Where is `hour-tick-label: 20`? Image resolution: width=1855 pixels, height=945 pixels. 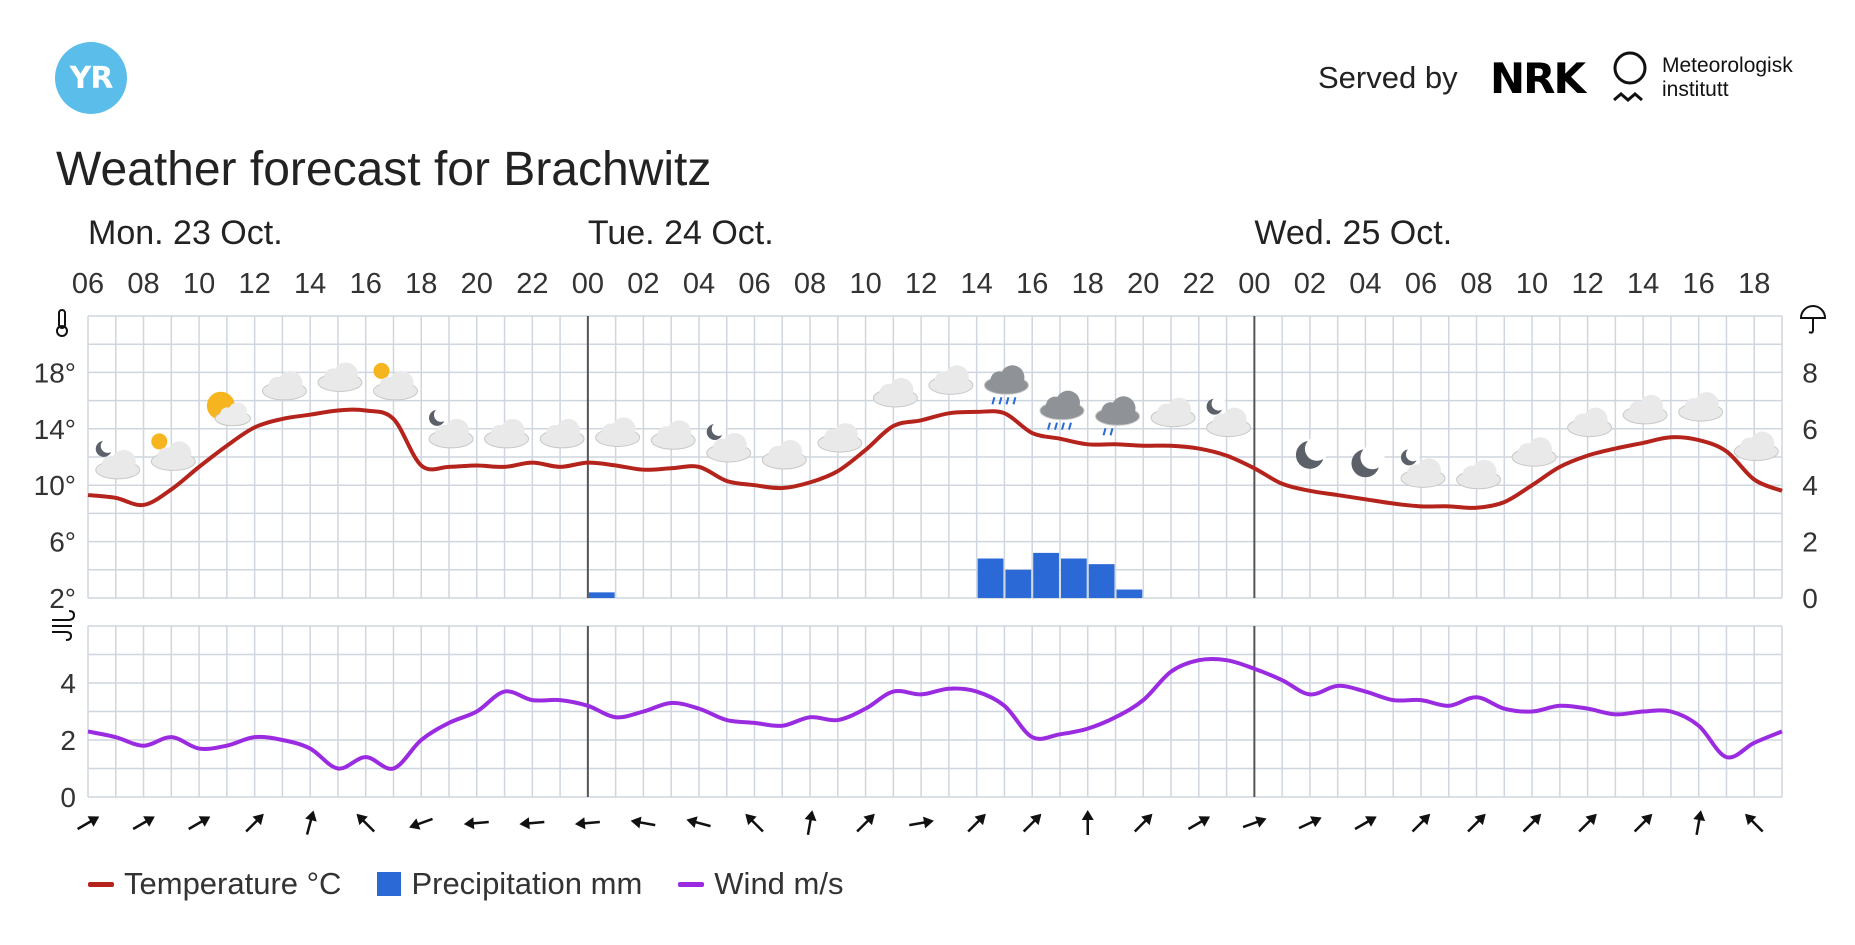 hour-tick-label: 20 is located at coordinates (477, 284).